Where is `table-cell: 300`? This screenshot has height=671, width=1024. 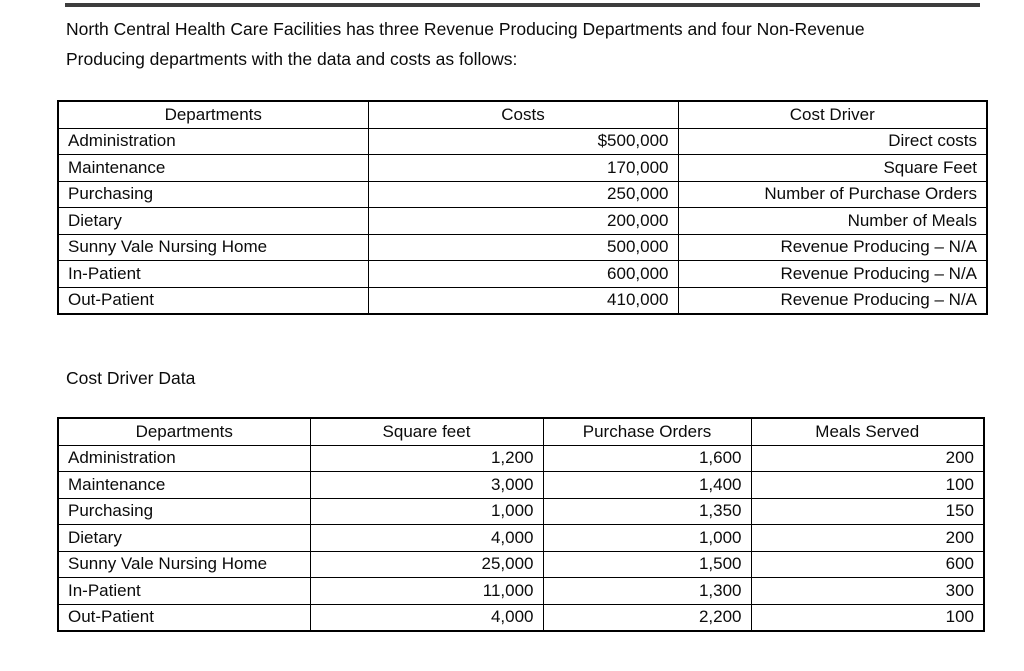
table-cell: 300 is located at coordinates (867, 591).